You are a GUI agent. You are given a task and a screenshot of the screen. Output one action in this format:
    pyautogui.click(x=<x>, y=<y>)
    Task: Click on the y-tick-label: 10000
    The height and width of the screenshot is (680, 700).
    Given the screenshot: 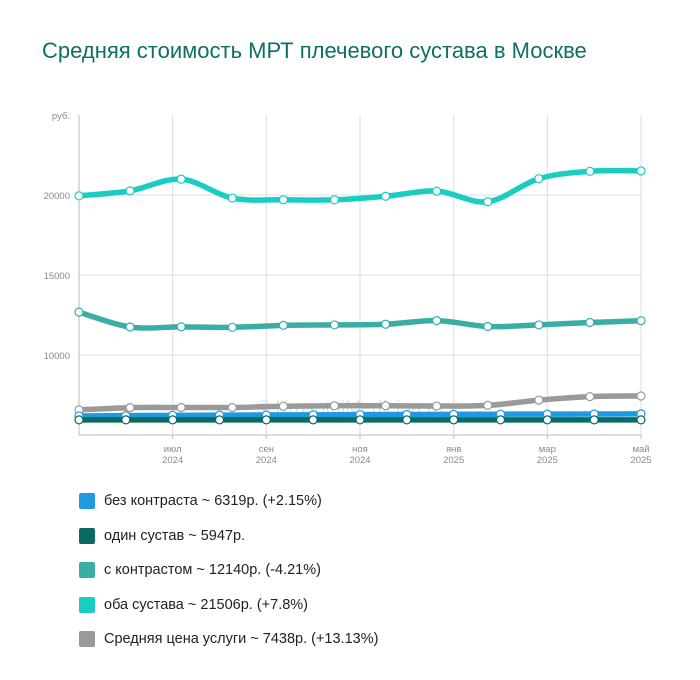 What is the action you would take?
    pyautogui.click(x=57, y=356)
    